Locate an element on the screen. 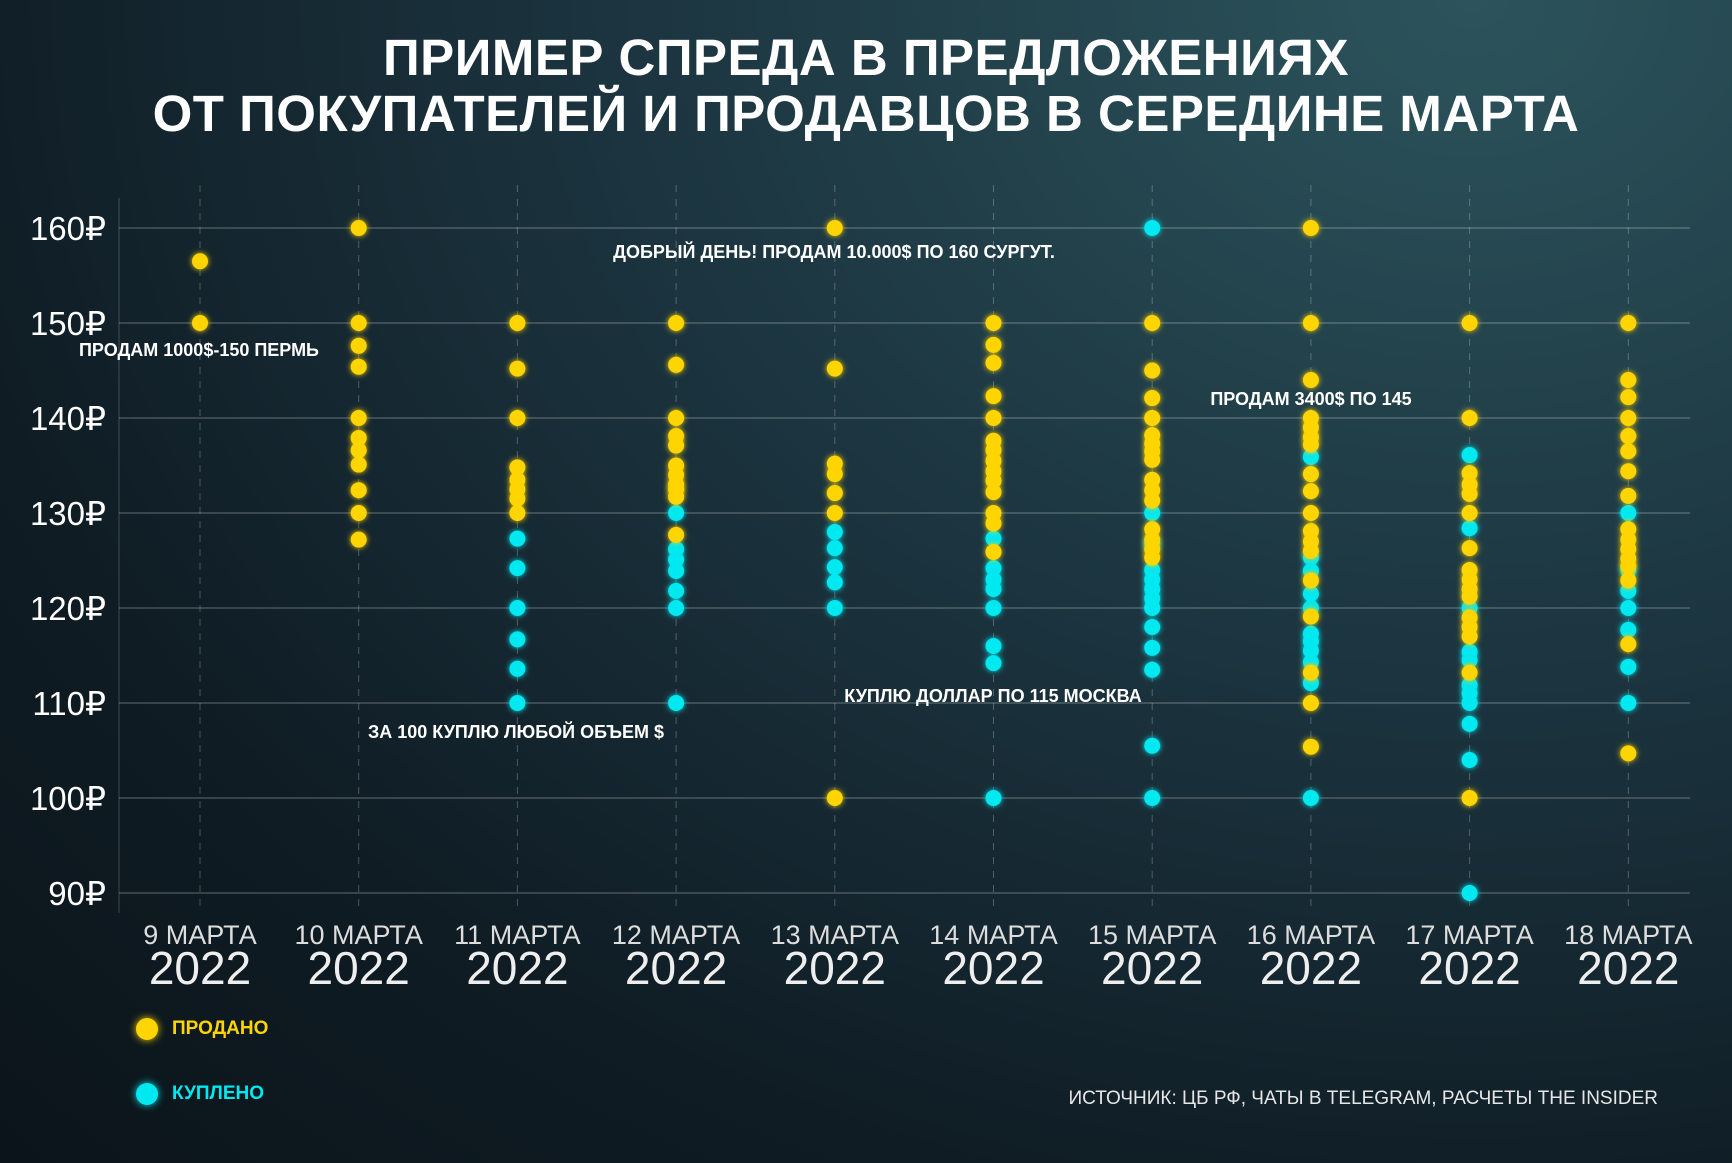  annotation-label: ПРОДАМ 1000$-150 ПЕРМЬ is located at coordinates (199, 350).